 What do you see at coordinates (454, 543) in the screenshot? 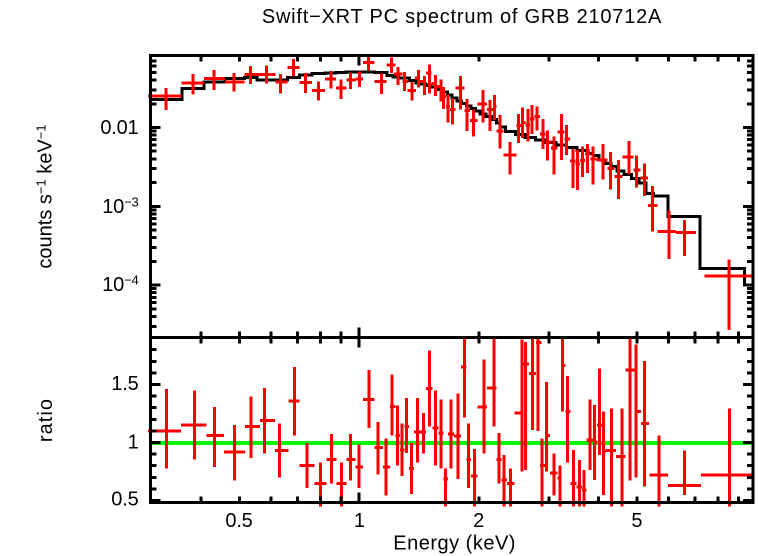
I see `svg-text: Energy (keV)` at bounding box center [454, 543].